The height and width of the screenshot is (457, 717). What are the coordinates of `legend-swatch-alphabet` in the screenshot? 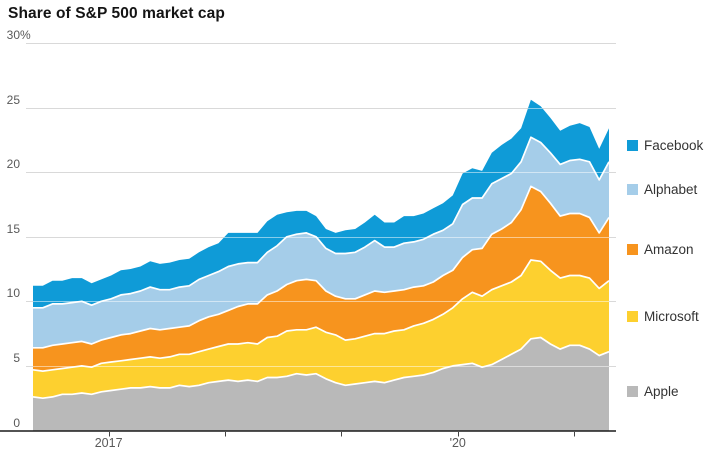 It's located at (632, 190).